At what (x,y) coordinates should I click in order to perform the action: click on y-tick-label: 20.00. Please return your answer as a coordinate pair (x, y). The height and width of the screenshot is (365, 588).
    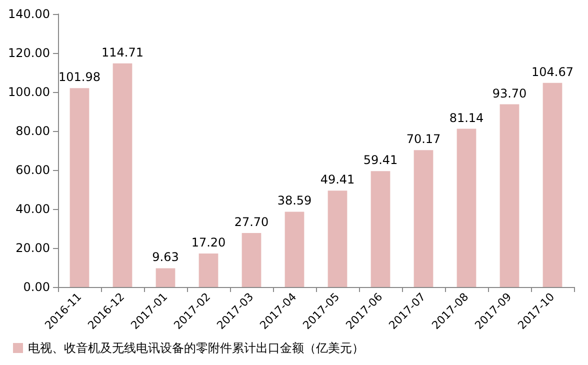
    Looking at the image, I should click on (33, 248).